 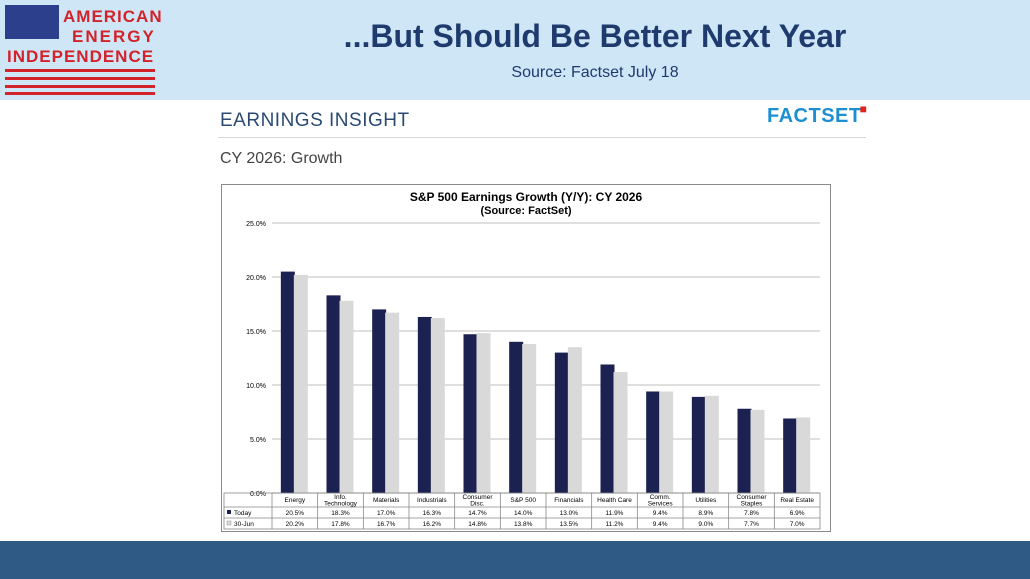 I want to click on data-label: 11.2%, so click(x=615, y=524).